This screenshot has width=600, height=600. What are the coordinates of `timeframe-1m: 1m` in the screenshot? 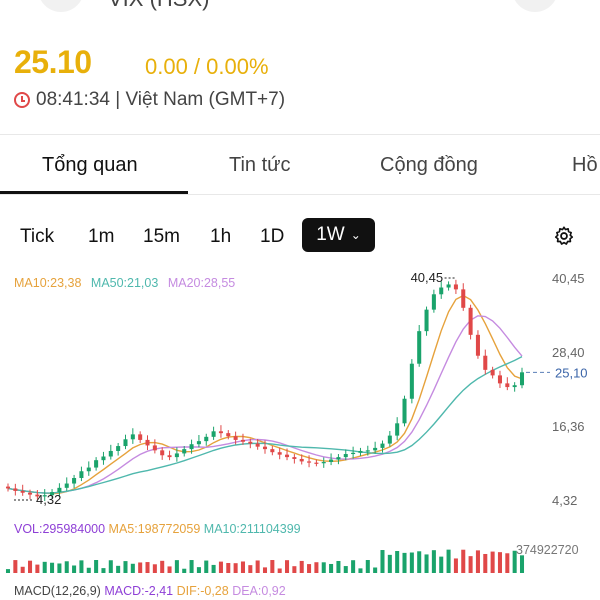 It's located at (101, 236).